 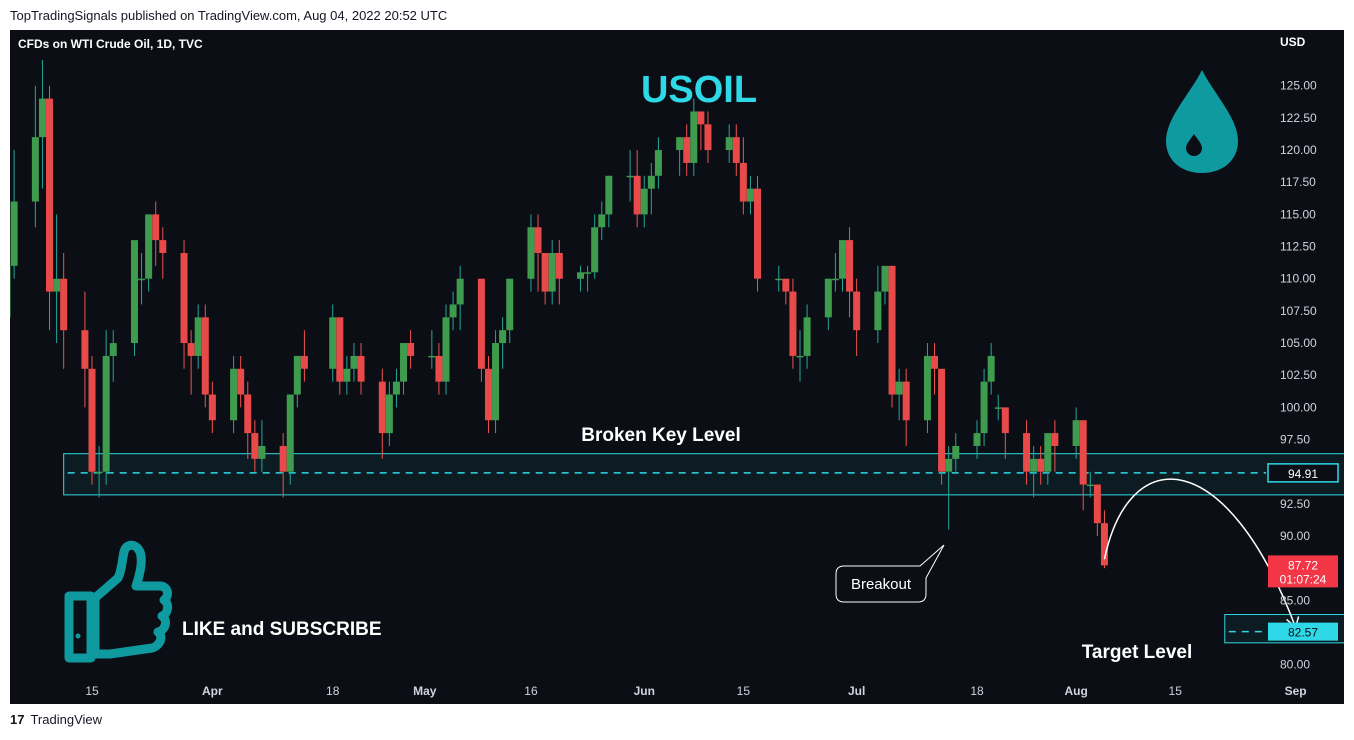 What do you see at coordinates (881, 584) in the screenshot?
I see `breakout-label: Breakout` at bounding box center [881, 584].